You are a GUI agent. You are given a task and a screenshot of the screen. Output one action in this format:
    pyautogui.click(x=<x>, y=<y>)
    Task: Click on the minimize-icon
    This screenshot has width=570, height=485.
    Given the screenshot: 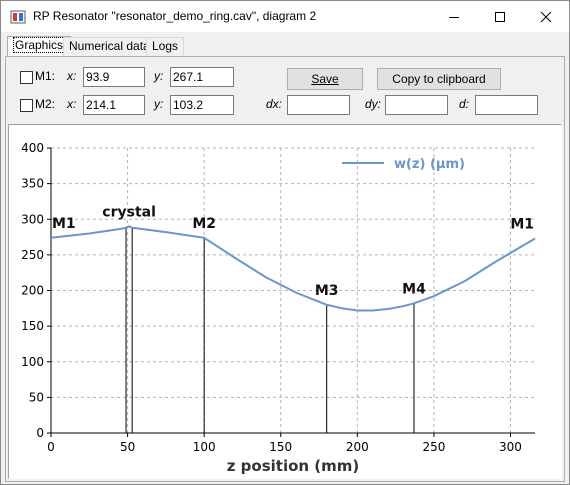 What is the action you would take?
    pyautogui.click(x=454, y=17)
    